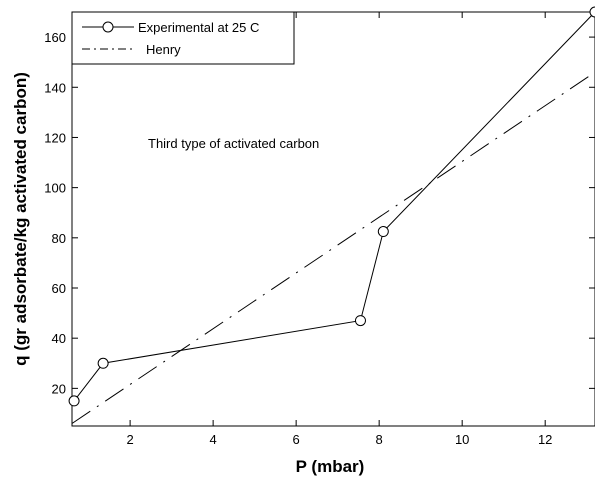  What do you see at coordinates (55, 188) in the screenshot?
I see `y-tick-label: 100` at bounding box center [55, 188].